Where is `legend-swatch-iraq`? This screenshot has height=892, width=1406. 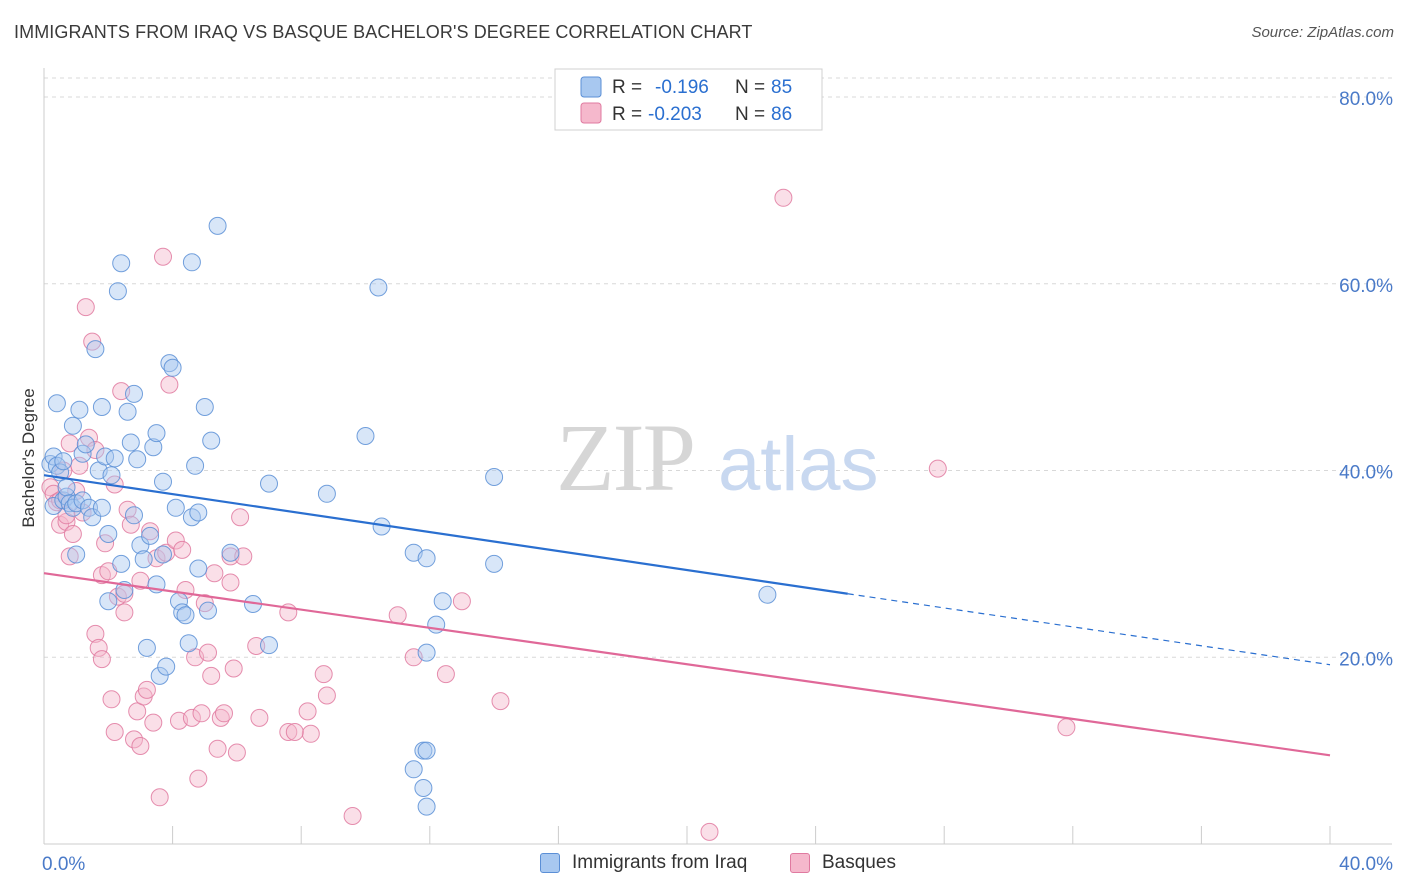
legend-swatch-iraq is located at coordinates (550, 863).